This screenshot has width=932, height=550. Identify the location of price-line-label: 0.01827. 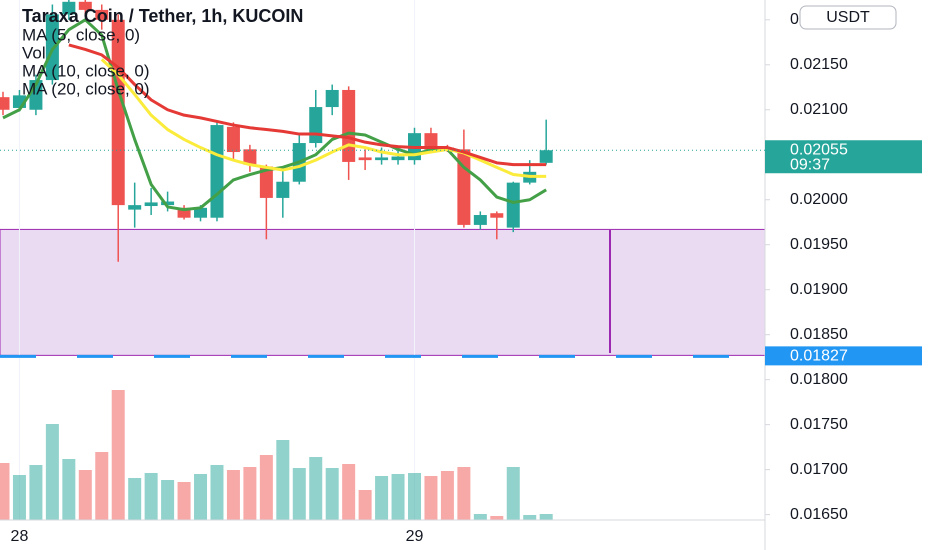
(819, 356).